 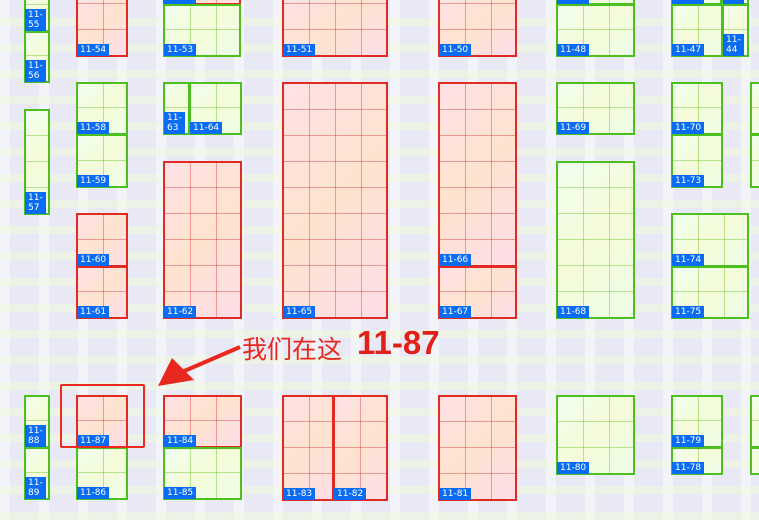 What do you see at coordinates (573, 128) in the screenshot?
I see `booth-label: 11-69` at bounding box center [573, 128].